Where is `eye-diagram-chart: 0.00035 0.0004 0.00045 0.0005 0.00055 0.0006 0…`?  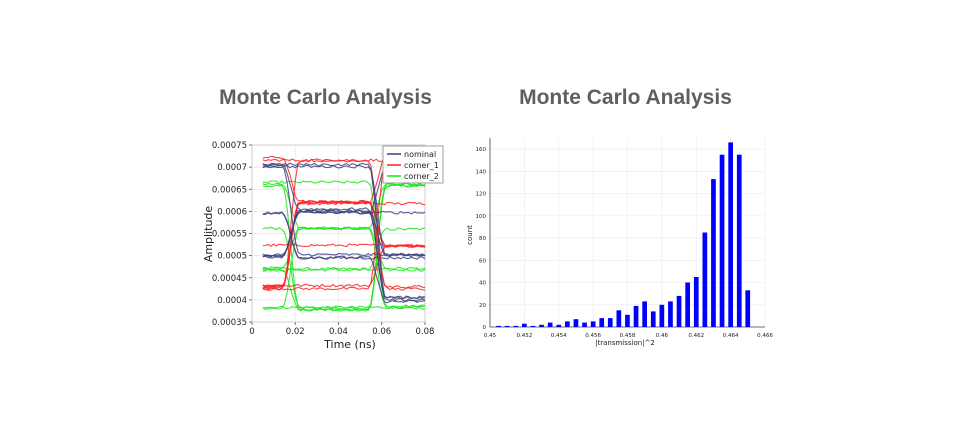 eye-diagram-chart: 0.00035 0.0004 0.00045 0.0005 0.00055 0.0006 0… is located at coordinates (323, 246).